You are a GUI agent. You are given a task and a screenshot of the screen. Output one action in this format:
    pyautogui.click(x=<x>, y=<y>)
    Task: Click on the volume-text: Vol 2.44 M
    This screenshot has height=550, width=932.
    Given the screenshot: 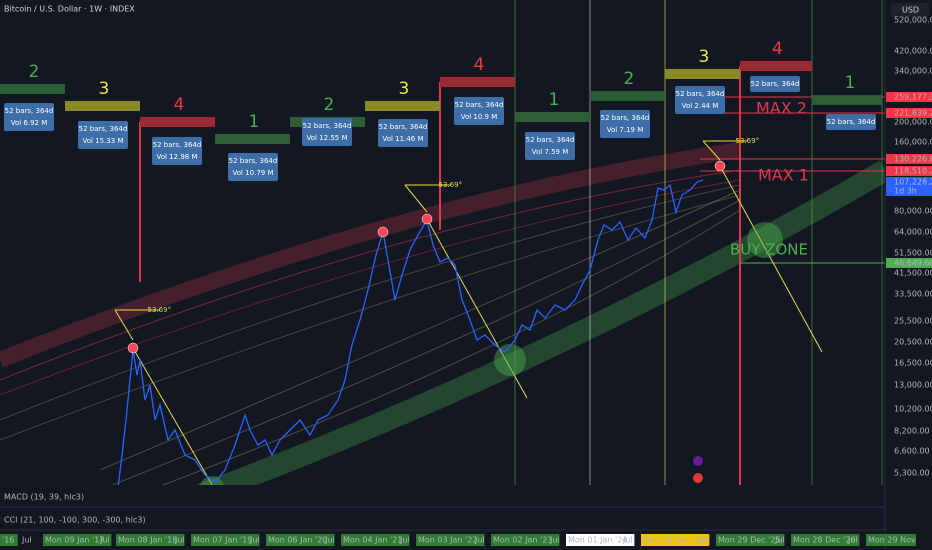 What is the action you would take?
    pyautogui.click(x=700, y=106)
    